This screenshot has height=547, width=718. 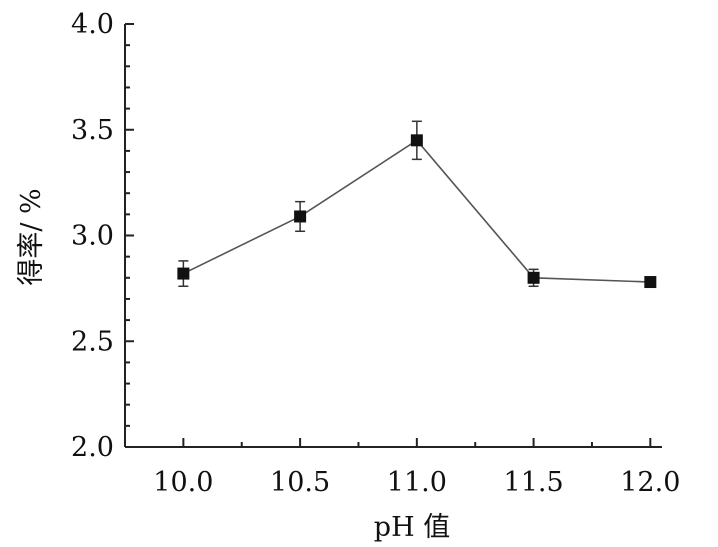 I want to click on y-tick-label: 2.5, so click(x=92, y=341).